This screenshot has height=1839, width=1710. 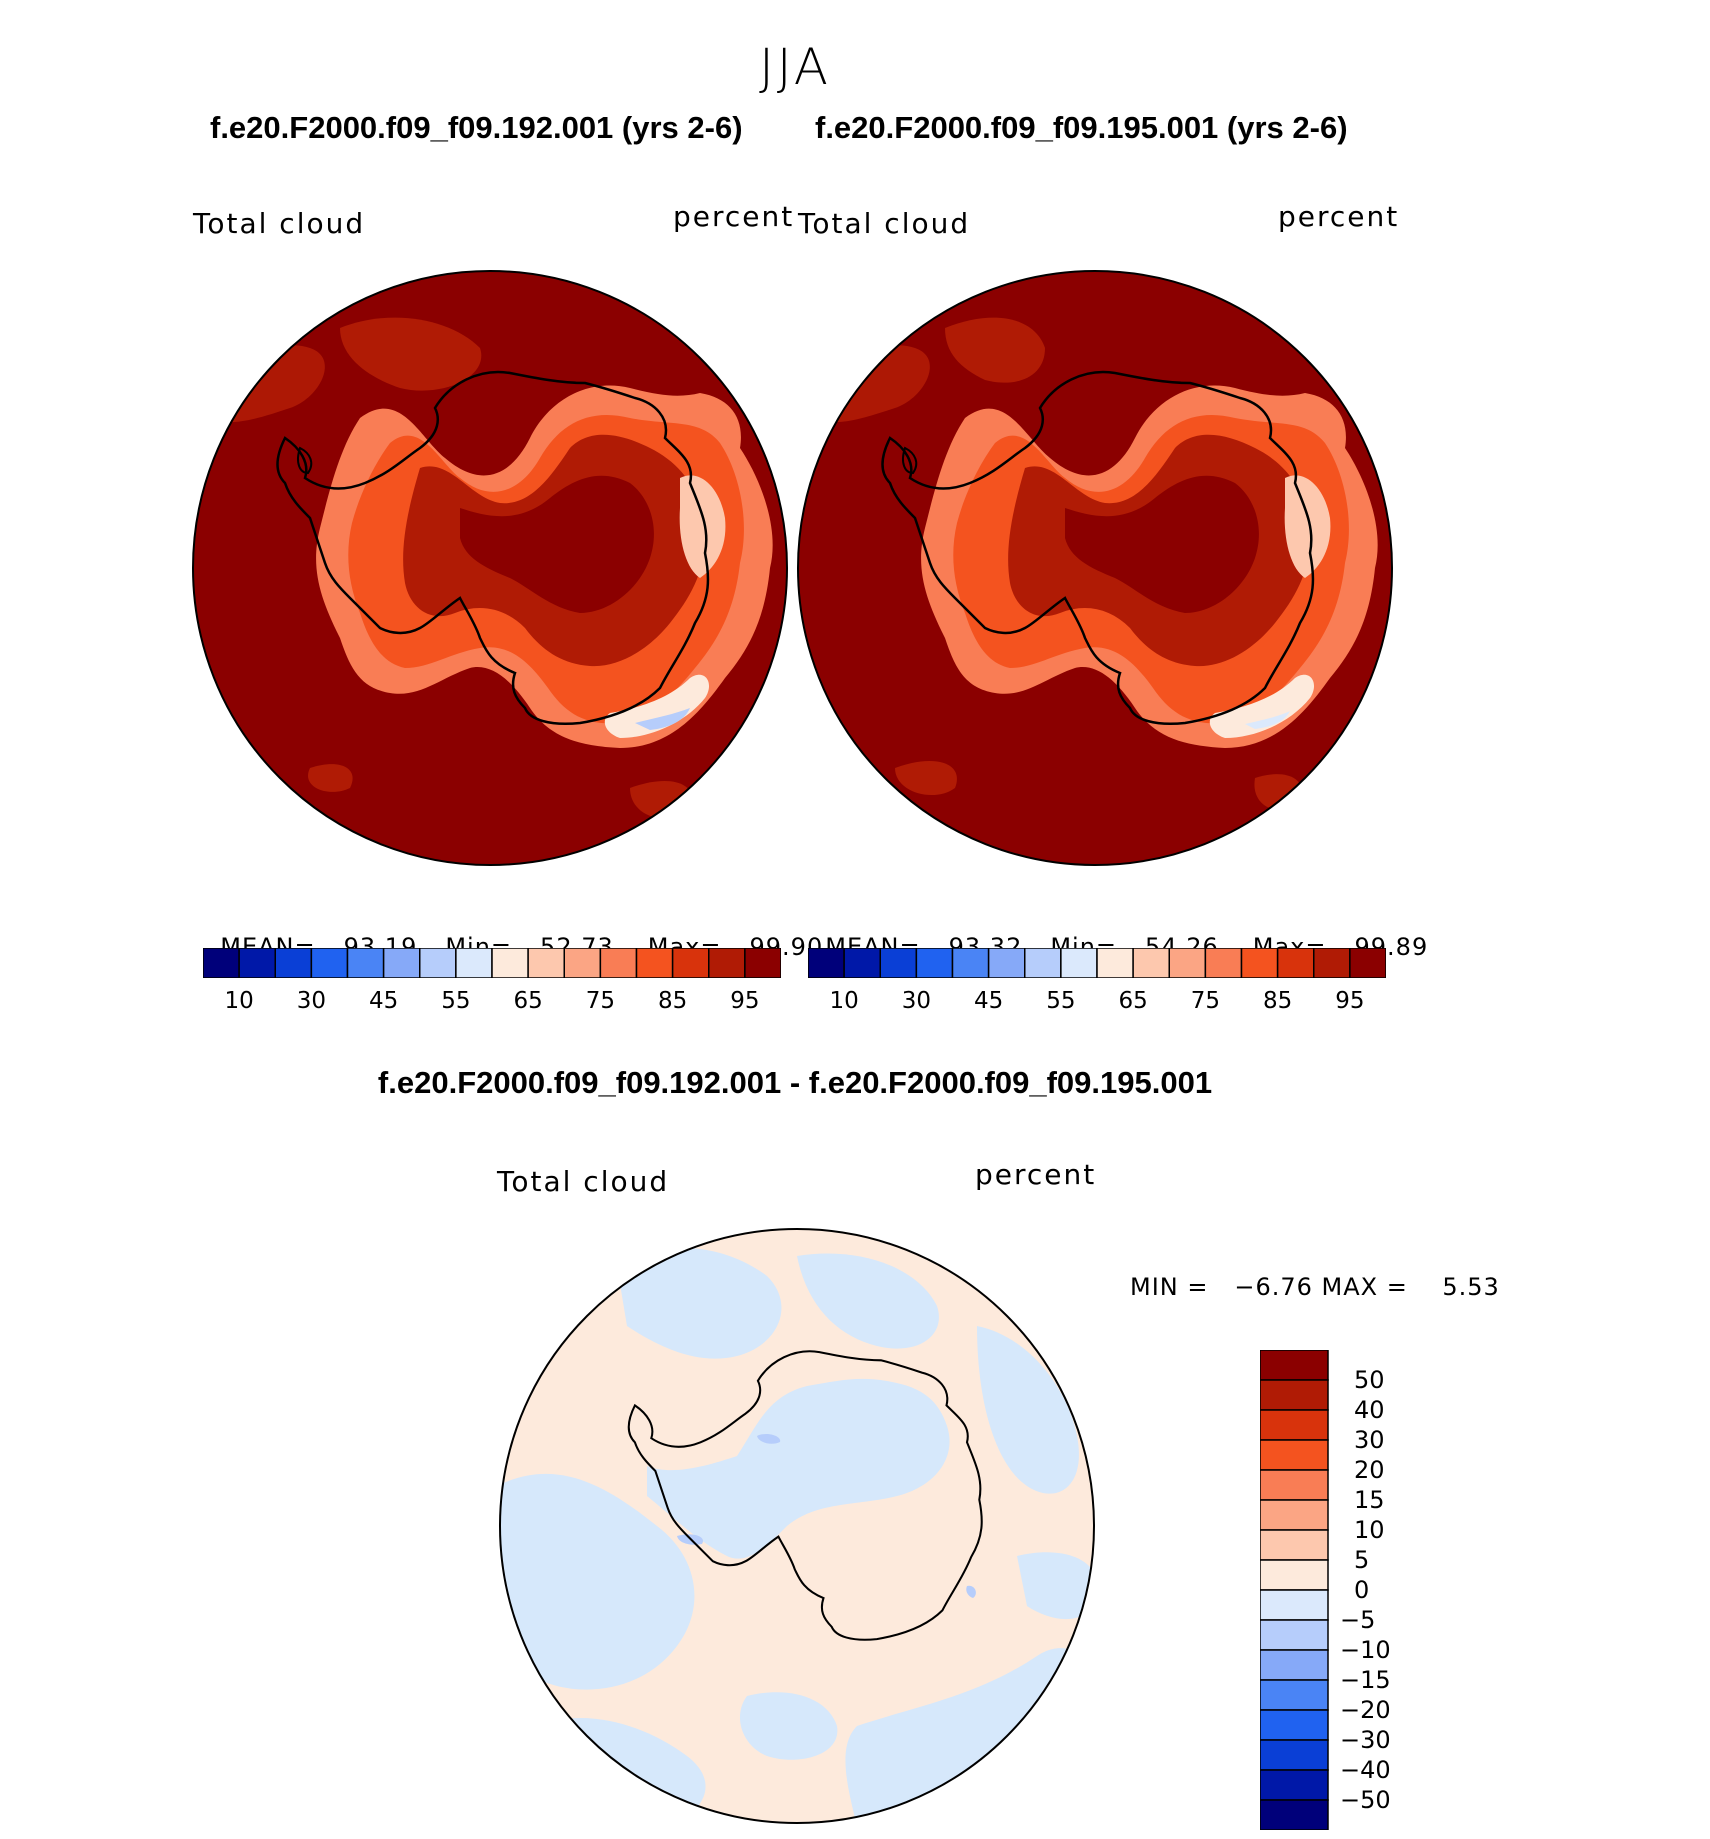 I want to click on colorbar-tick-label: −5, so click(x=1358, y=1620).